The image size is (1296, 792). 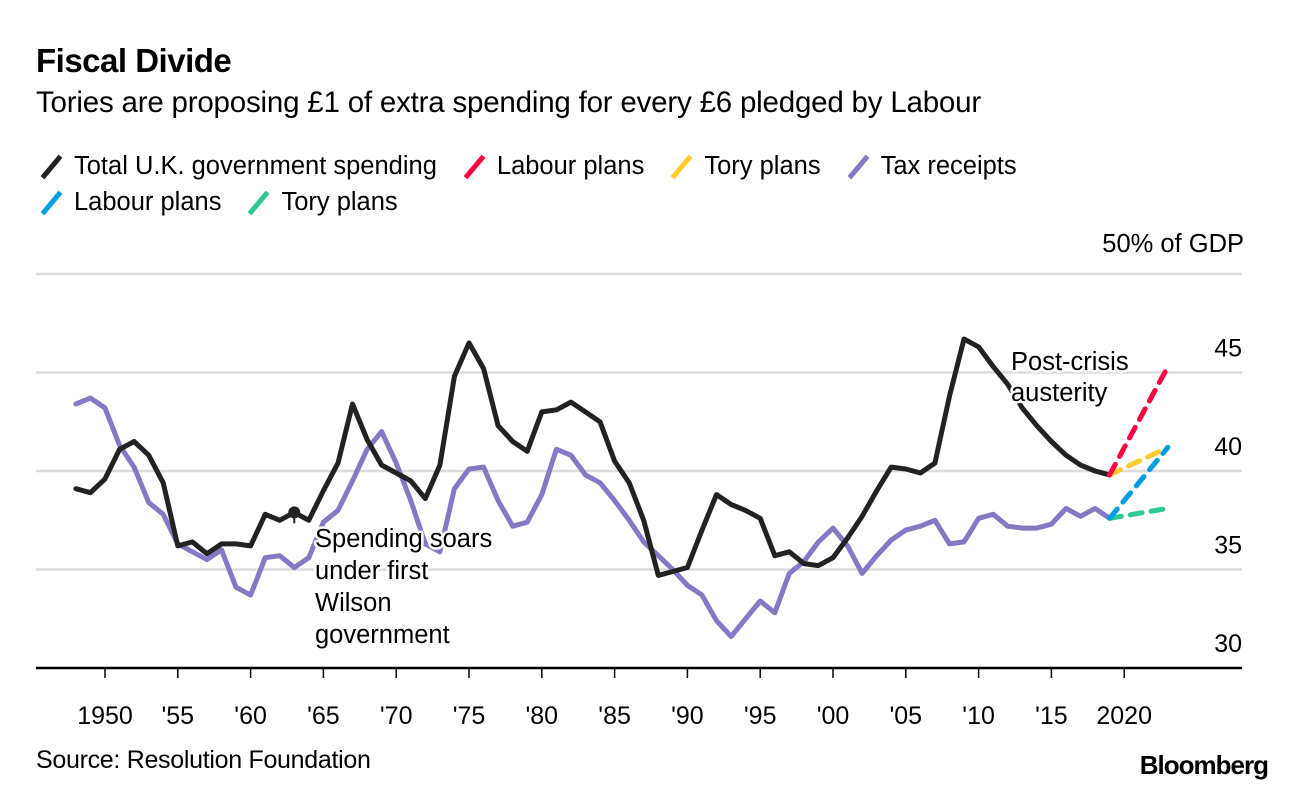 I want to click on legend-item-labour-plans-tax: Labour plans, so click(x=128, y=202).